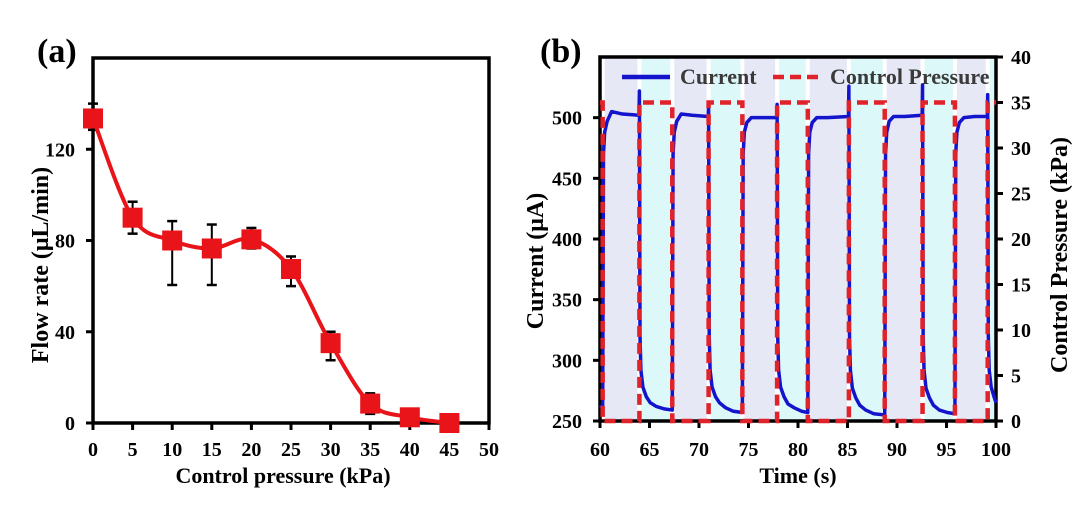  I want to click on left-y-tick-label: 450, so click(567, 179).